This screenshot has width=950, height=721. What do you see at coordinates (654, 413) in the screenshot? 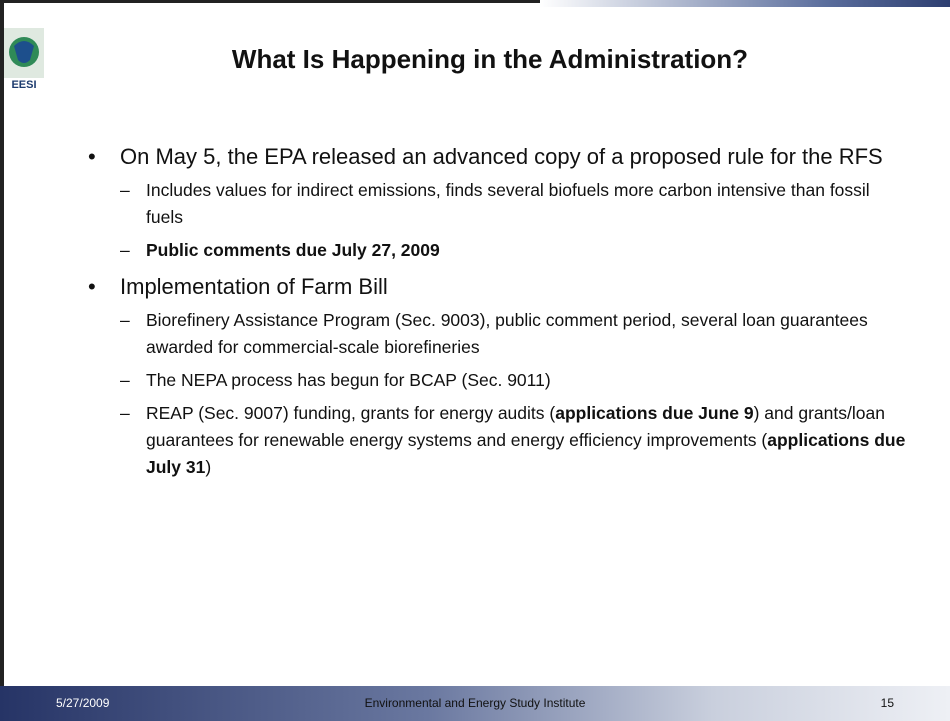
I see `bold-text: applications due June 9` at bounding box center [654, 413].